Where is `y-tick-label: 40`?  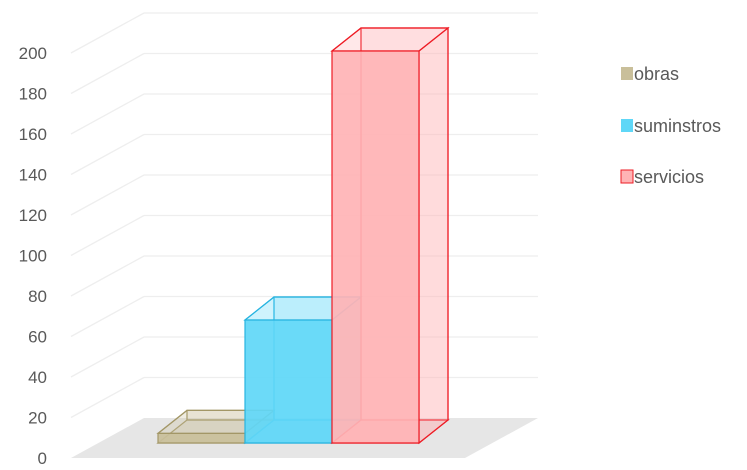
y-tick-label: 40 is located at coordinates (37, 377).